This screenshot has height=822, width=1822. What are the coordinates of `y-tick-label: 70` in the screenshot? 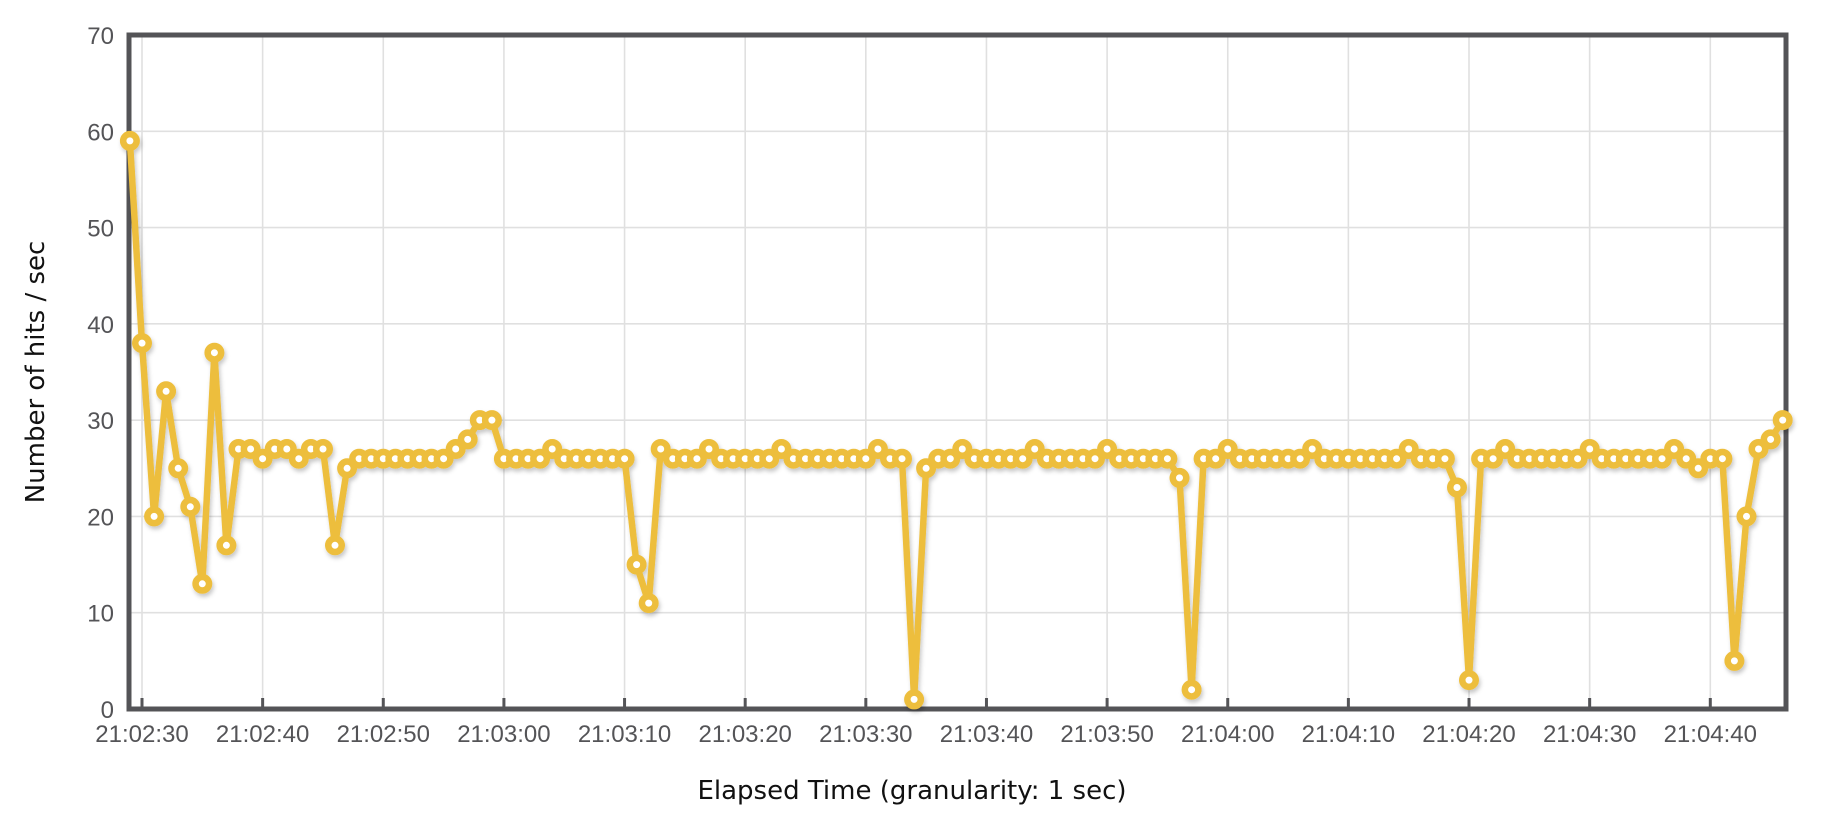 It's located at (100, 36).